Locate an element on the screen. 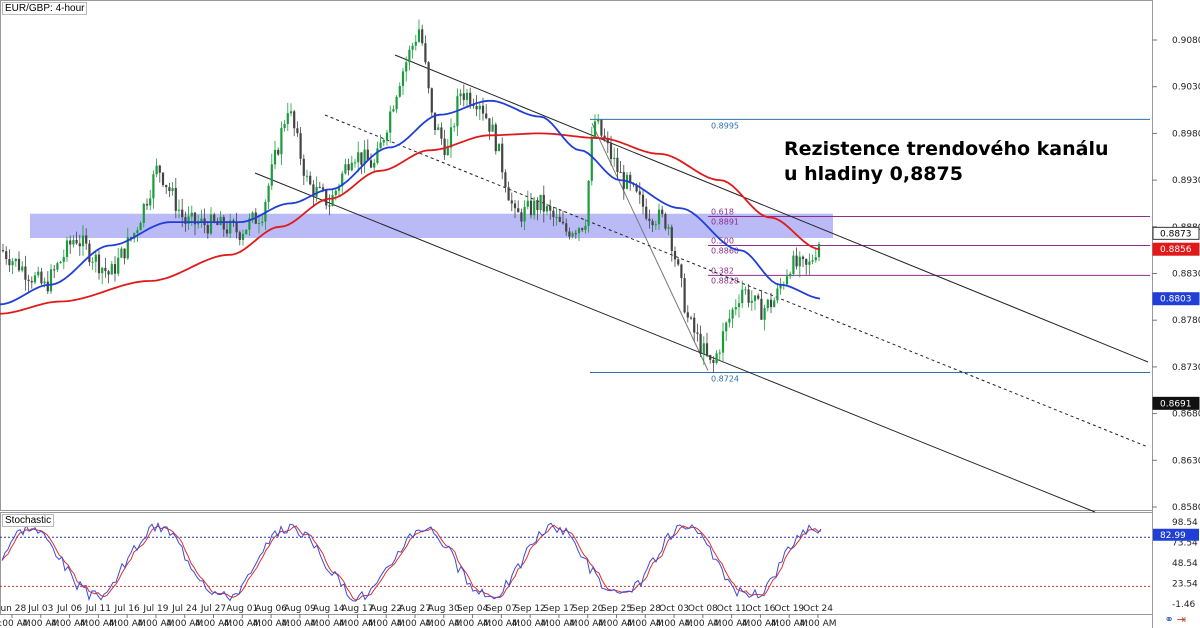  x-date-label: Aug 27 is located at coordinates (415, 609).